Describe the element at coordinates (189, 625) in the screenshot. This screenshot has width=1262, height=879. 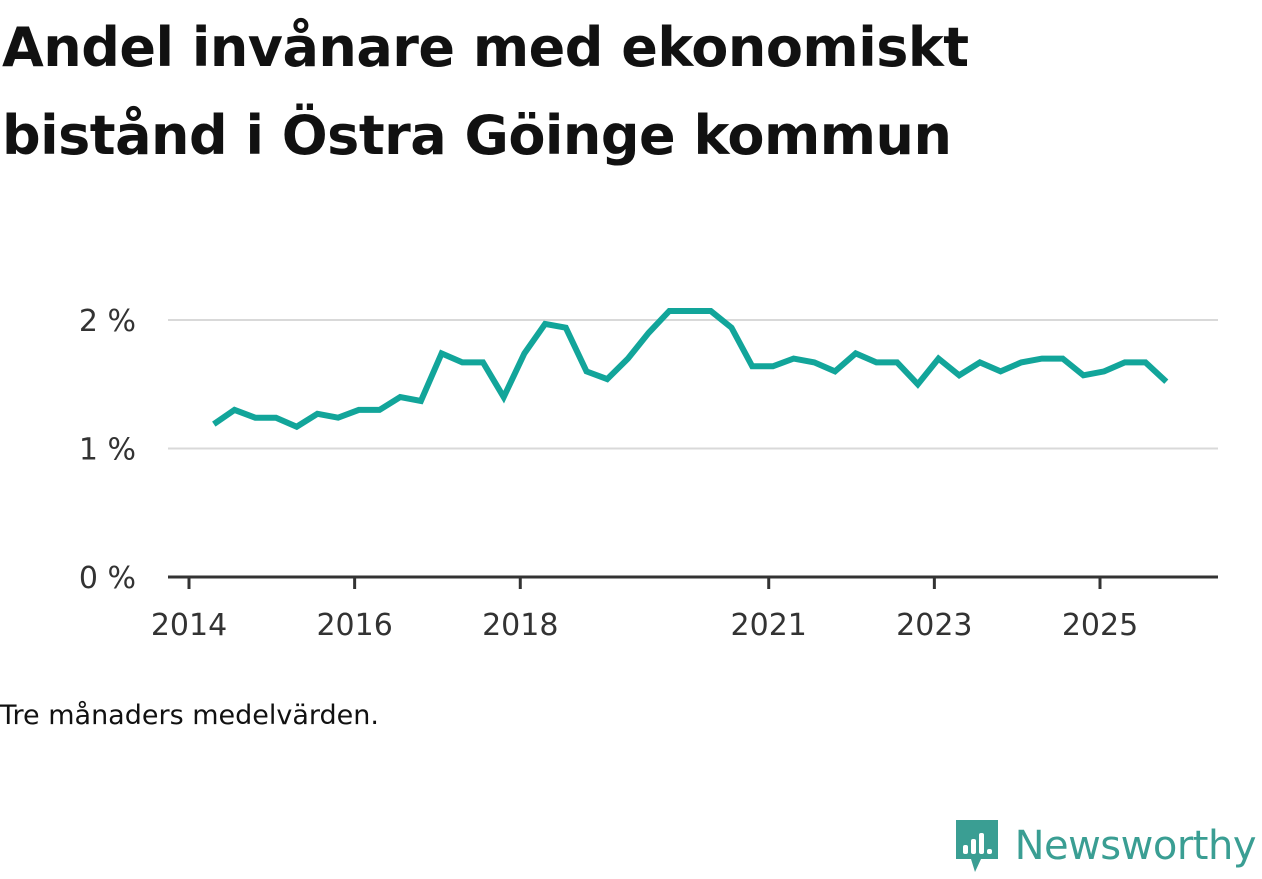
I see `x-tick-label: 2014` at that location.